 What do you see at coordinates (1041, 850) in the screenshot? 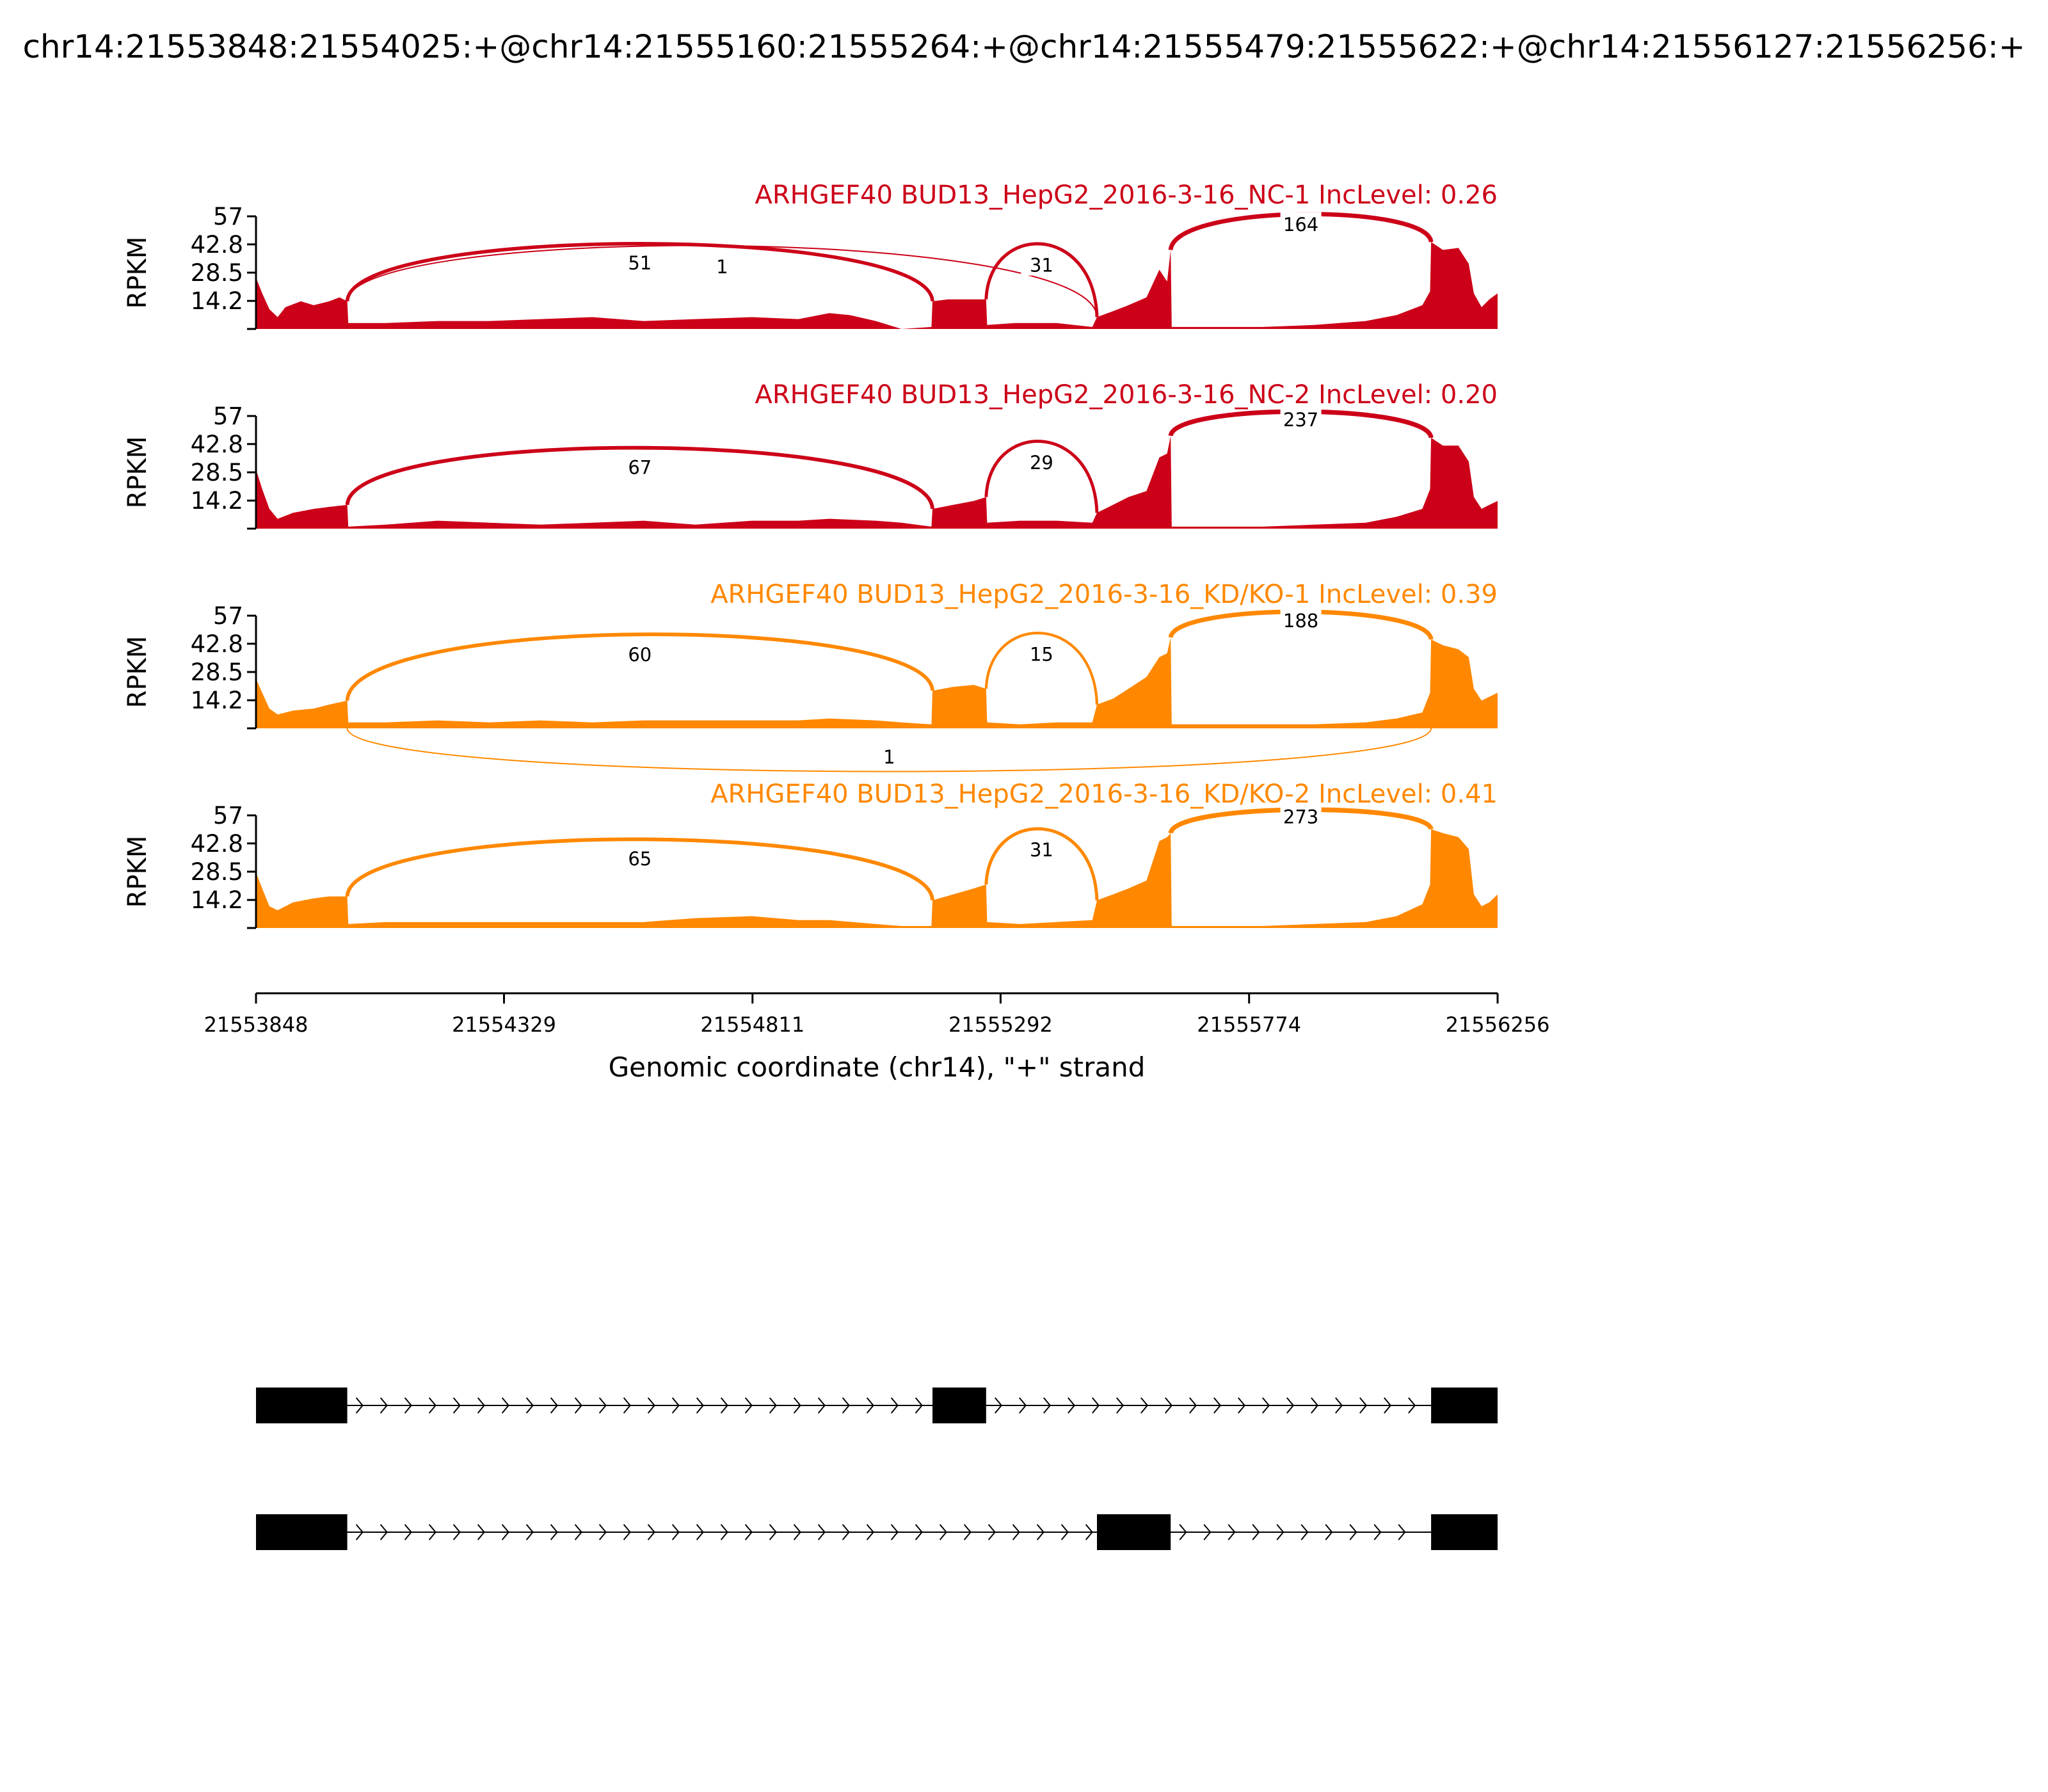
I see `junction-count-label: 31` at bounding box center [1041, 850].